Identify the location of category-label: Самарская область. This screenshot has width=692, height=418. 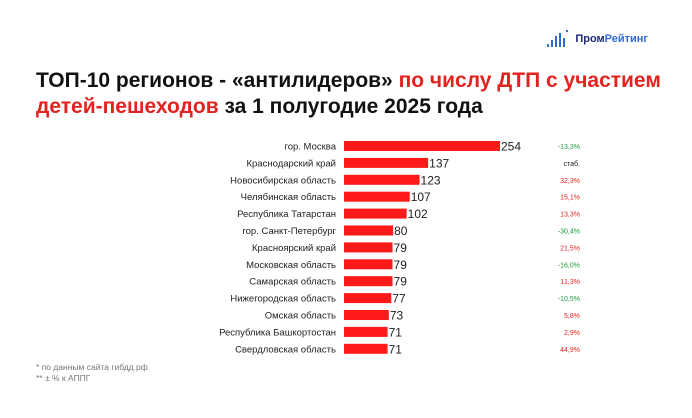
(292, 282).